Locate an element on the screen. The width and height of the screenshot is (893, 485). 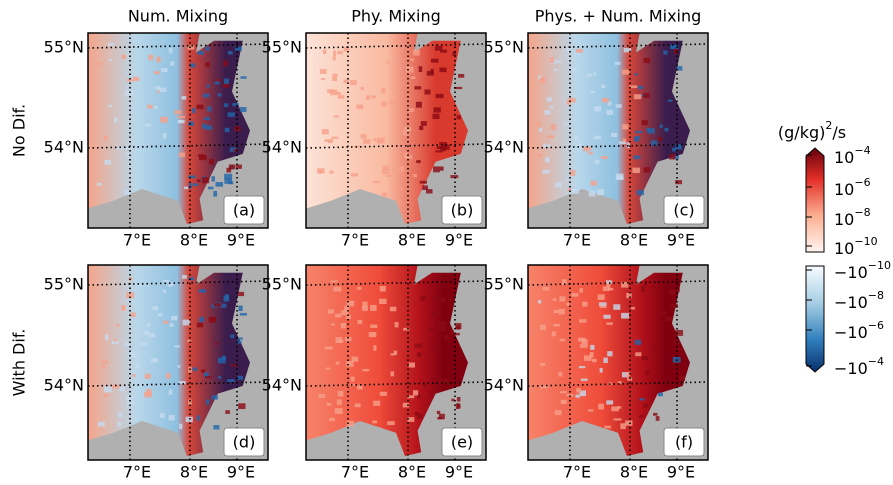
map-panel: (c) is located at coordinates (618, 130).